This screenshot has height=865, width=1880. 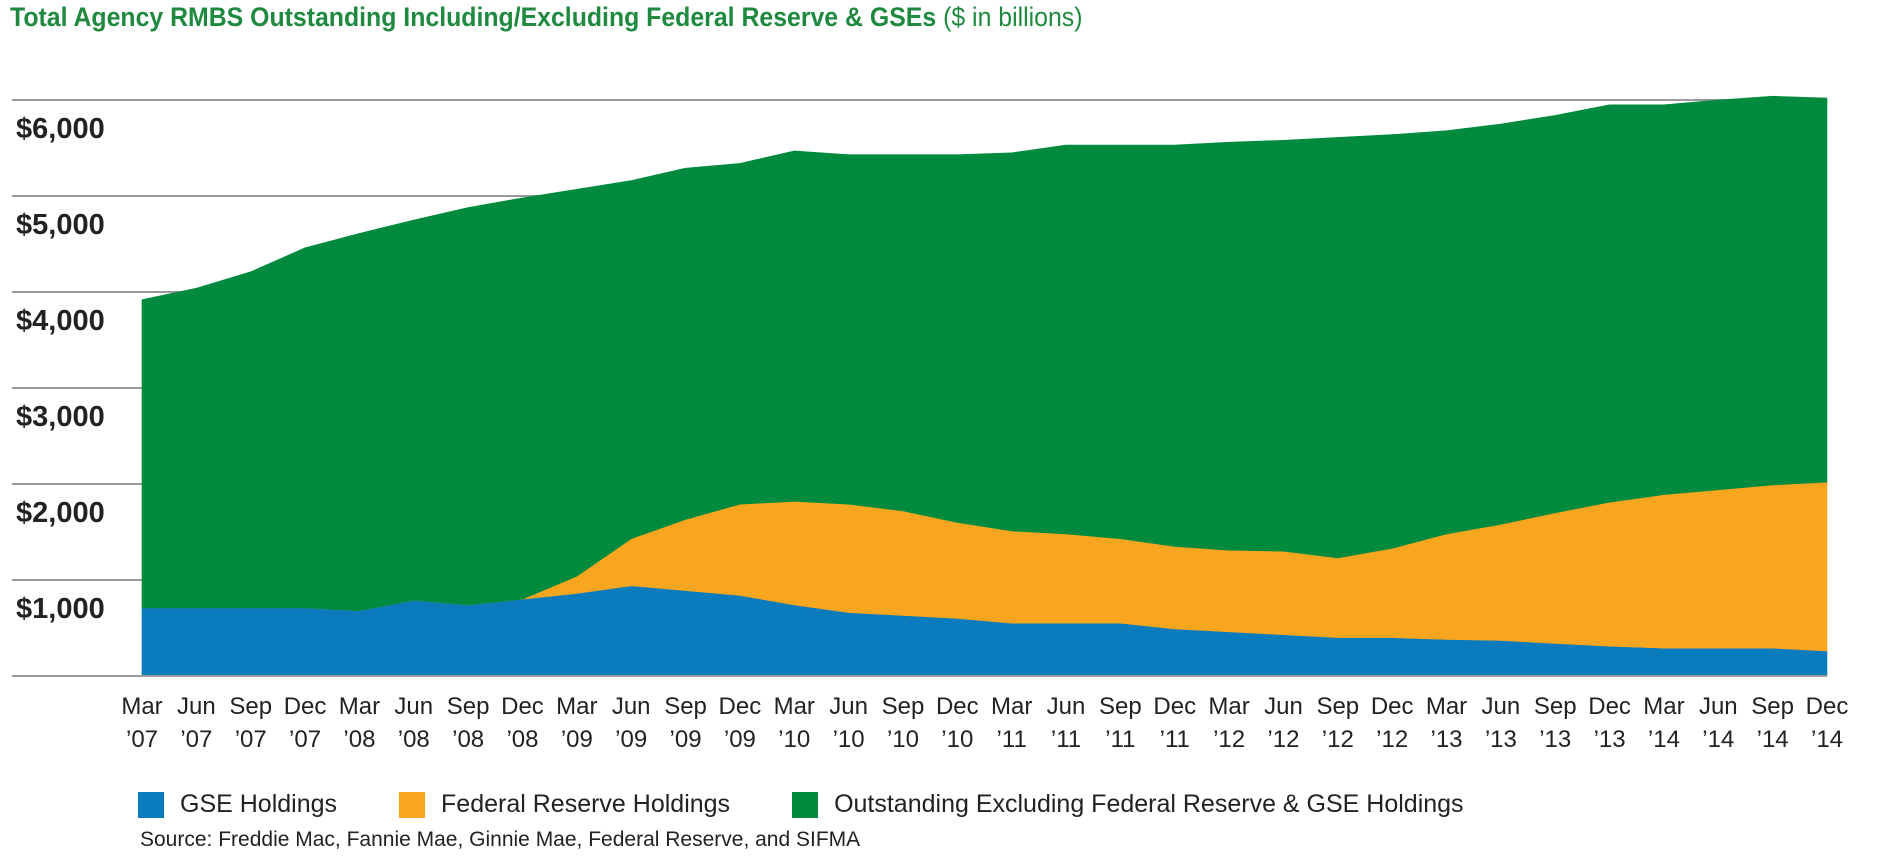 What do you see at coordinates (1012, 739) in the screenshot?
I see `x-tick-label-16-year: ’11` at bounding box center [1012, 739].